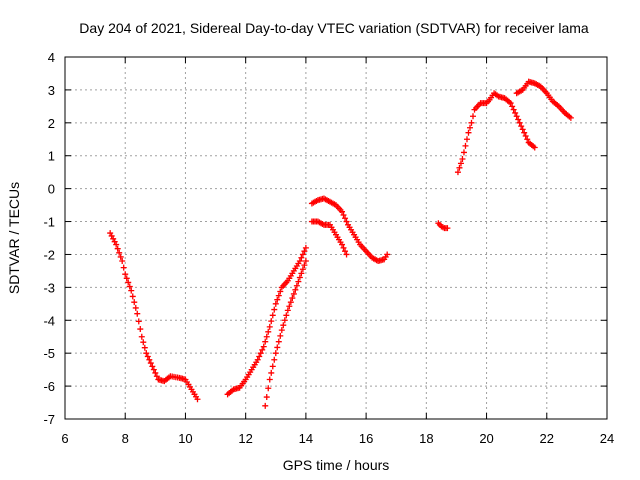 This screenshot has width=640, height=480. I want to click on y-tick-label: 3, so click(51, 90).